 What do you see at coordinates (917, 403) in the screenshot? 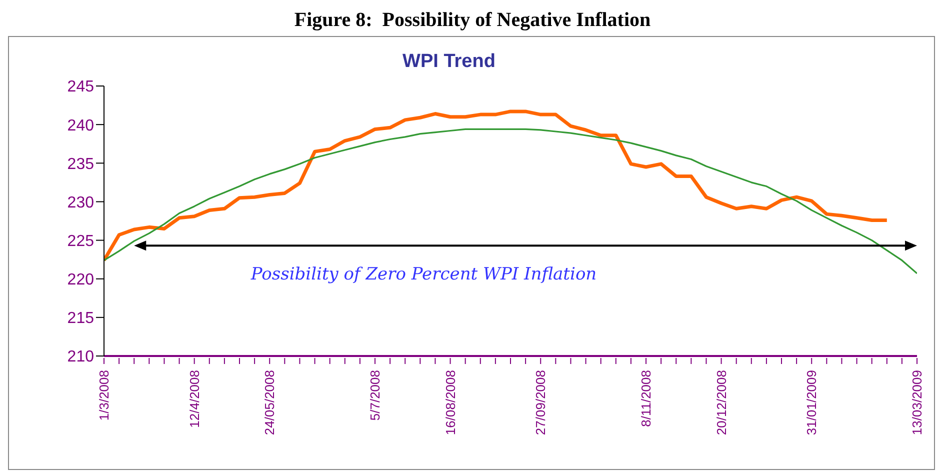
I see `x-tick-label: 13/03/2009` at bounding box center [917, 403].